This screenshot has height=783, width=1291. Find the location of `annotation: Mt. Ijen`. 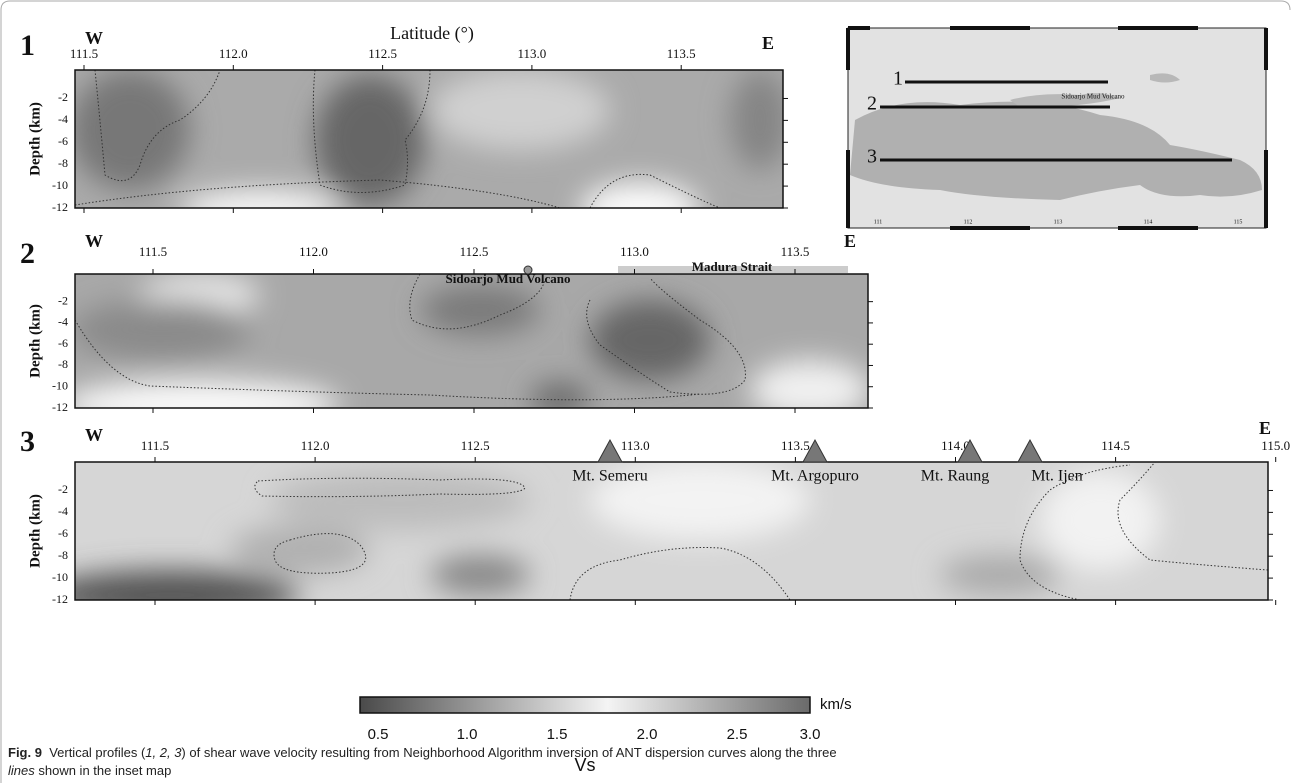

annotation: Mt. Ijen is located at coordinates (1057, 476).